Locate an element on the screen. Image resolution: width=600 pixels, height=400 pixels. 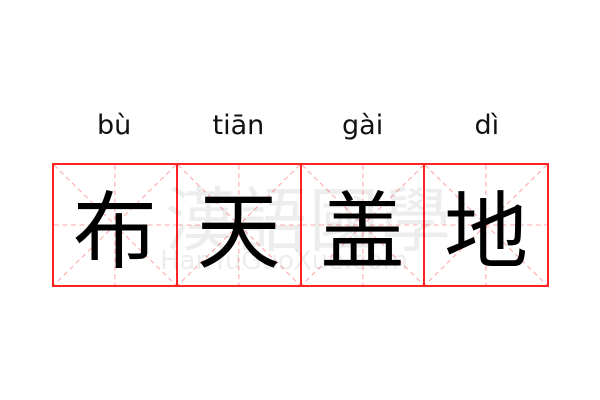
pinyin-2: tiān is located at coordinates (238, 125).